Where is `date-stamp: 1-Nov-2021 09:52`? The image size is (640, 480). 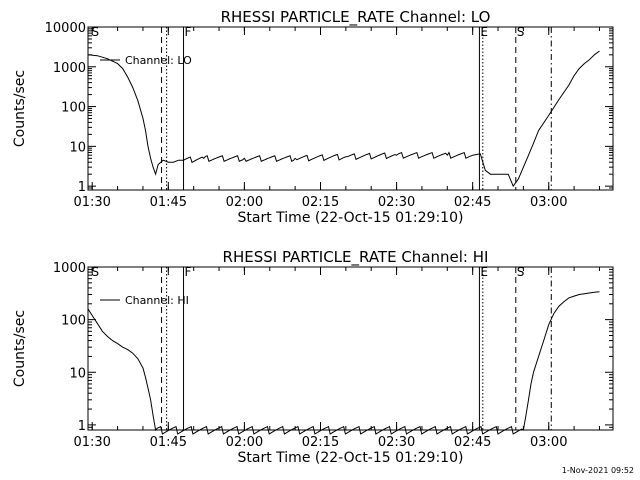 date-stamp: 1-Nov-2021 09:52 is located at coordinates (597, 470).